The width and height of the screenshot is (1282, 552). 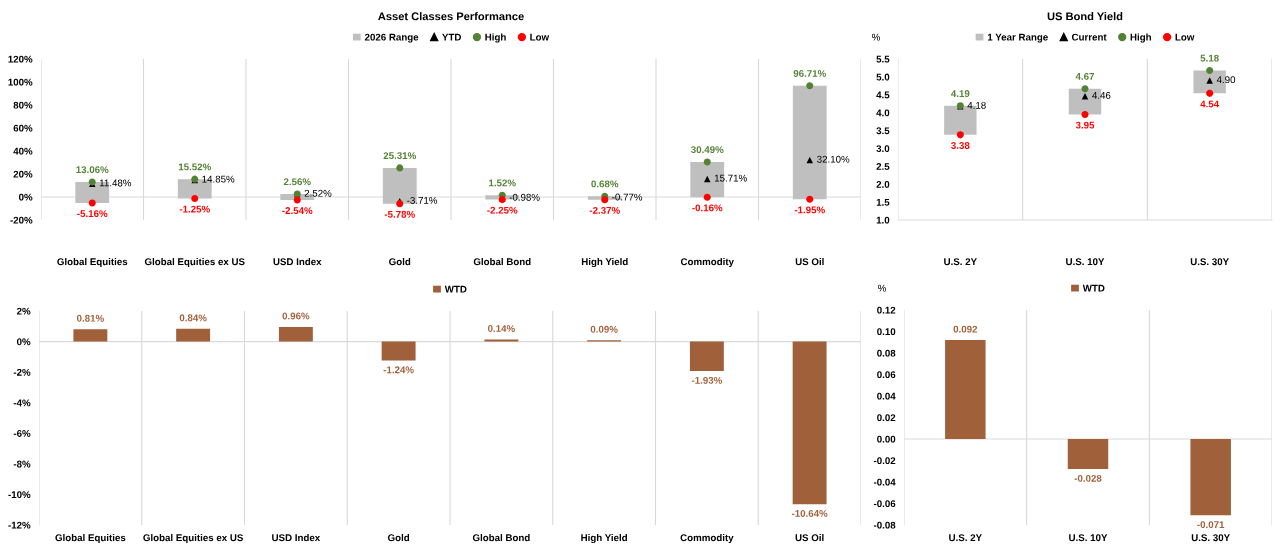 I want to click on data-label: 0.96%, so click(x=296, y=316).